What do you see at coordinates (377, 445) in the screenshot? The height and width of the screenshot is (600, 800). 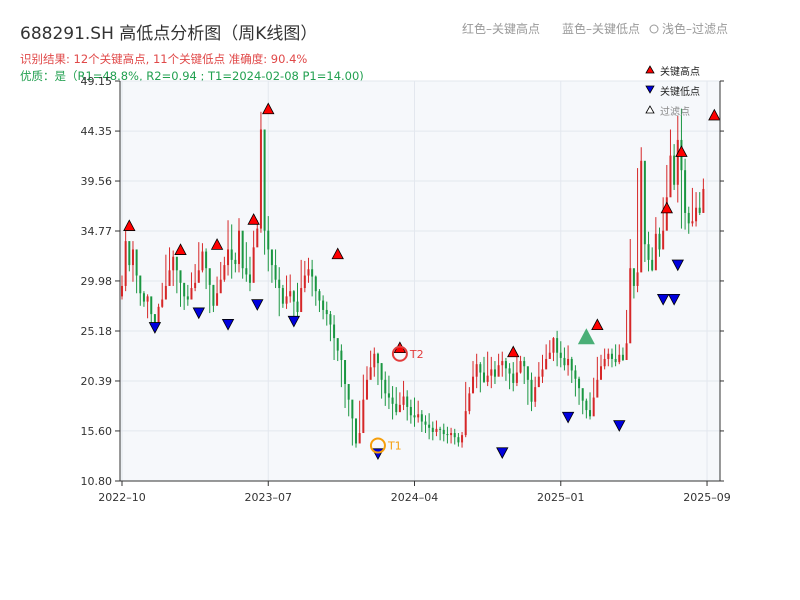 I see `annotation-ring-t1` at bounding box center [377, 445].